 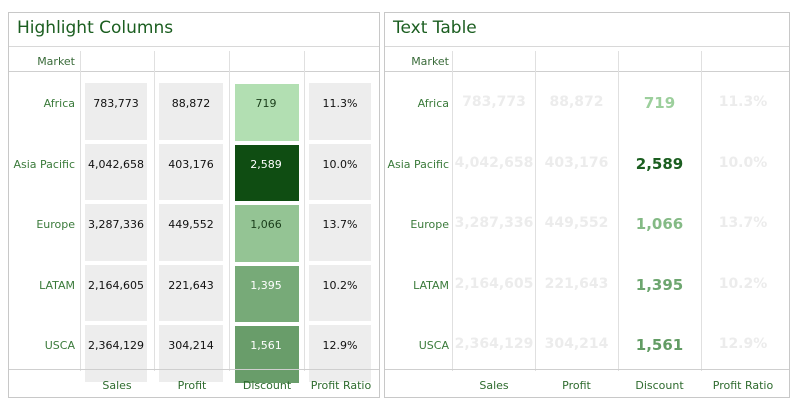 What do you see at coordinates (194, 30) in the screenshot?
I see `panel-title: Highlight Columns` at bounding box center [194, 30].